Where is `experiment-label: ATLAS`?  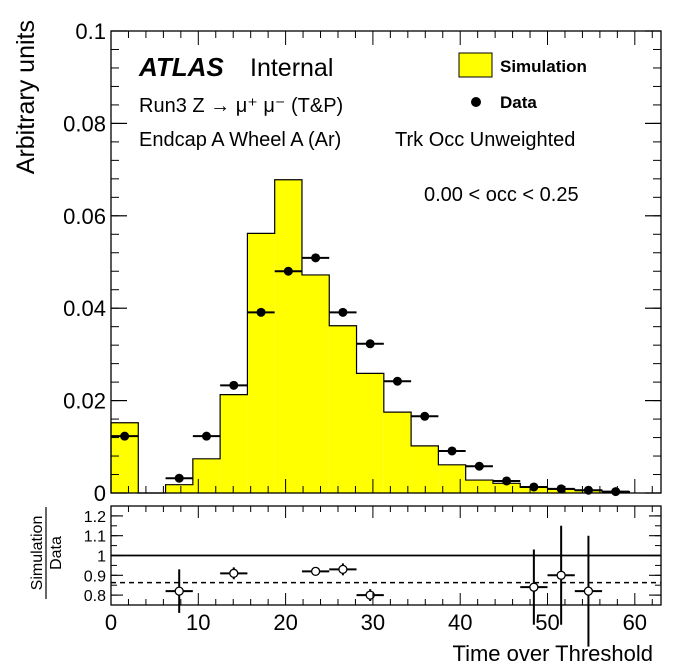 experiment-label: ATLAS is located at coordinates (181, 67).